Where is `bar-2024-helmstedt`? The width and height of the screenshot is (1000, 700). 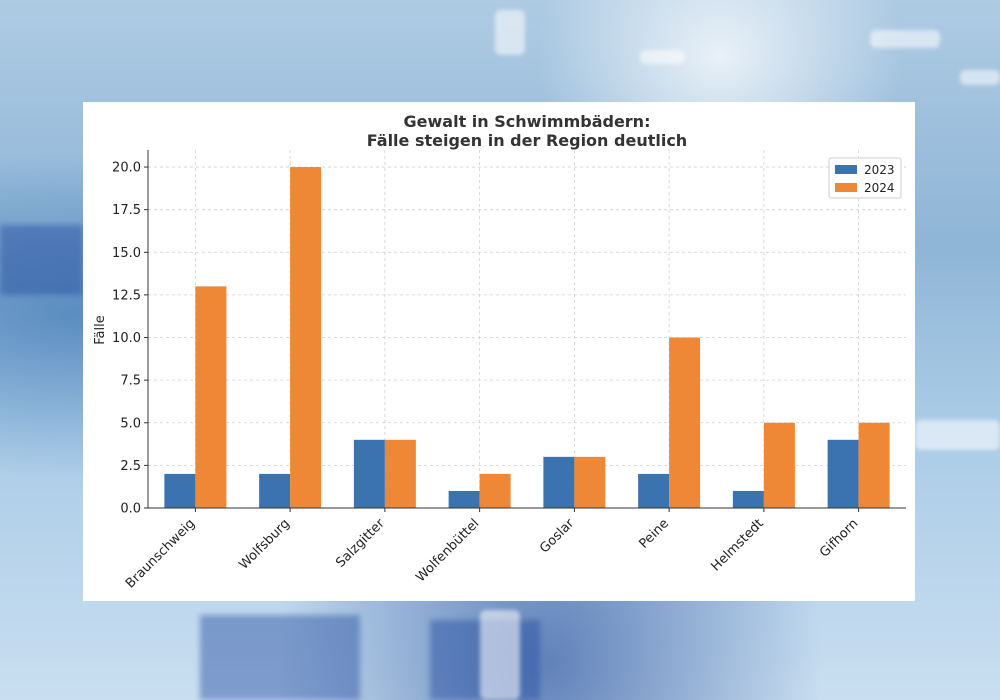 bar-2024-helmstedt is located at coordinates (779, 465).